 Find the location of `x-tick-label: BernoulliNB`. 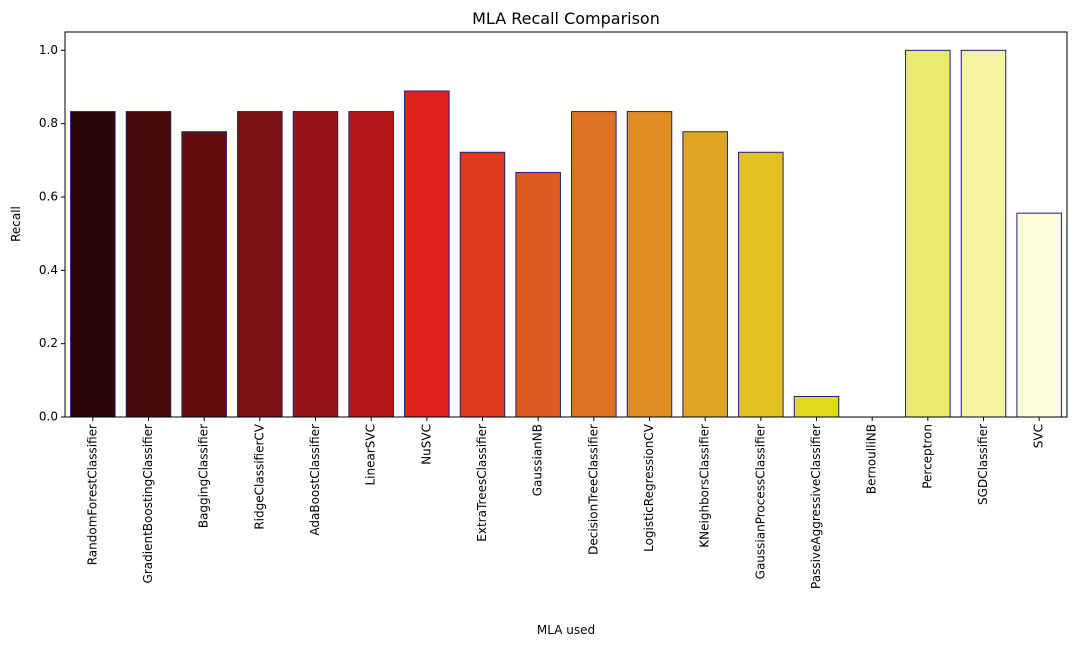

x-tick-label: BernoulliNB is located at coordinates (872, 459).